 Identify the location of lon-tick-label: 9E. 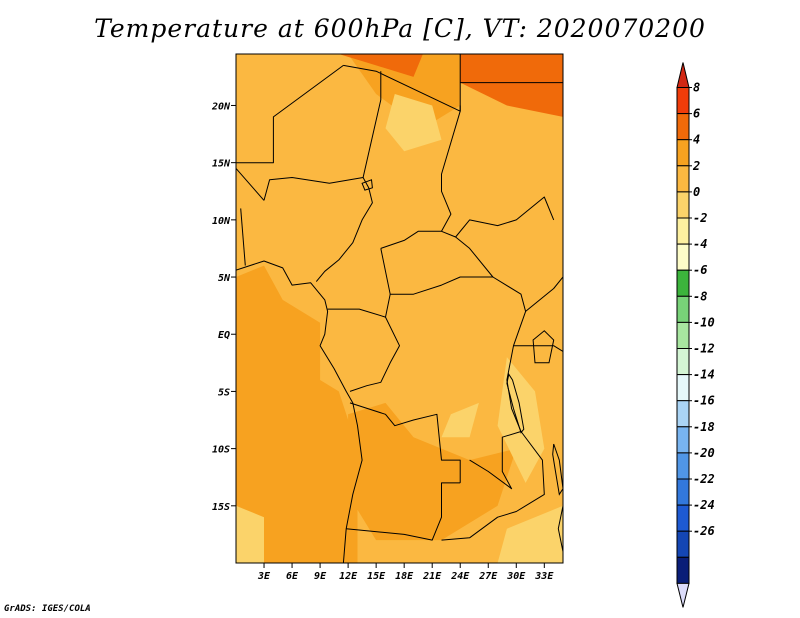
(320, 576).